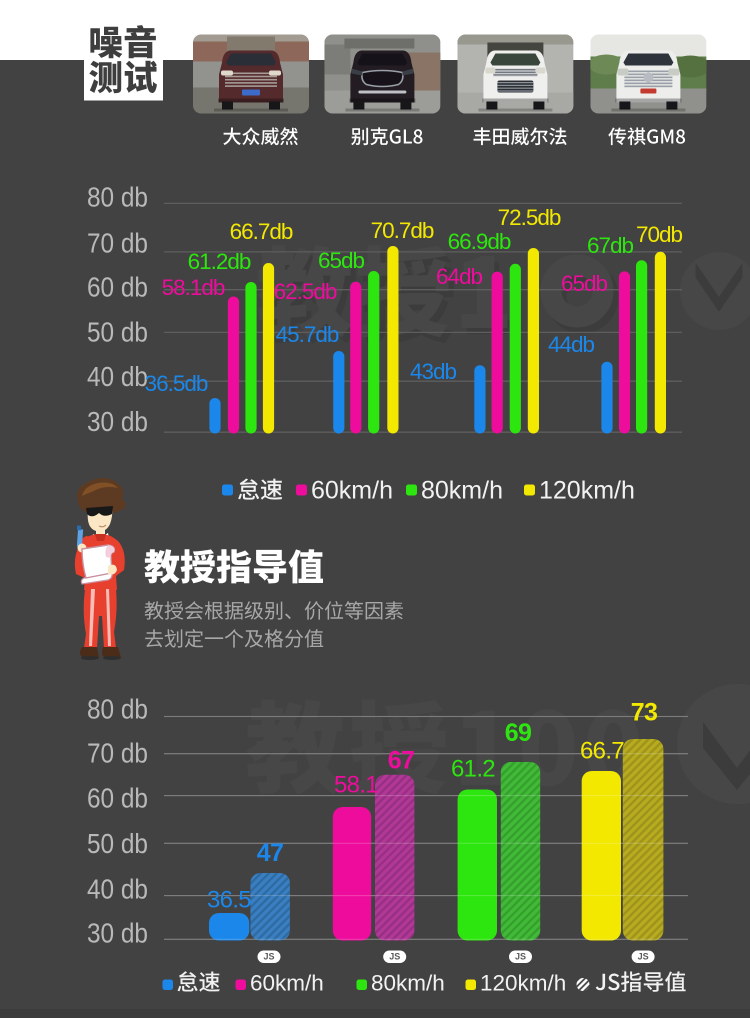  I want to click on svg-text: 66.7, so click(602, 751).